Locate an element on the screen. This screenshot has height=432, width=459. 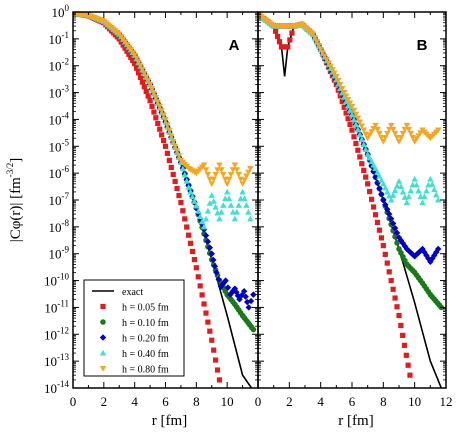
x-tick-label: 4 is located at coordinates (134, 401).